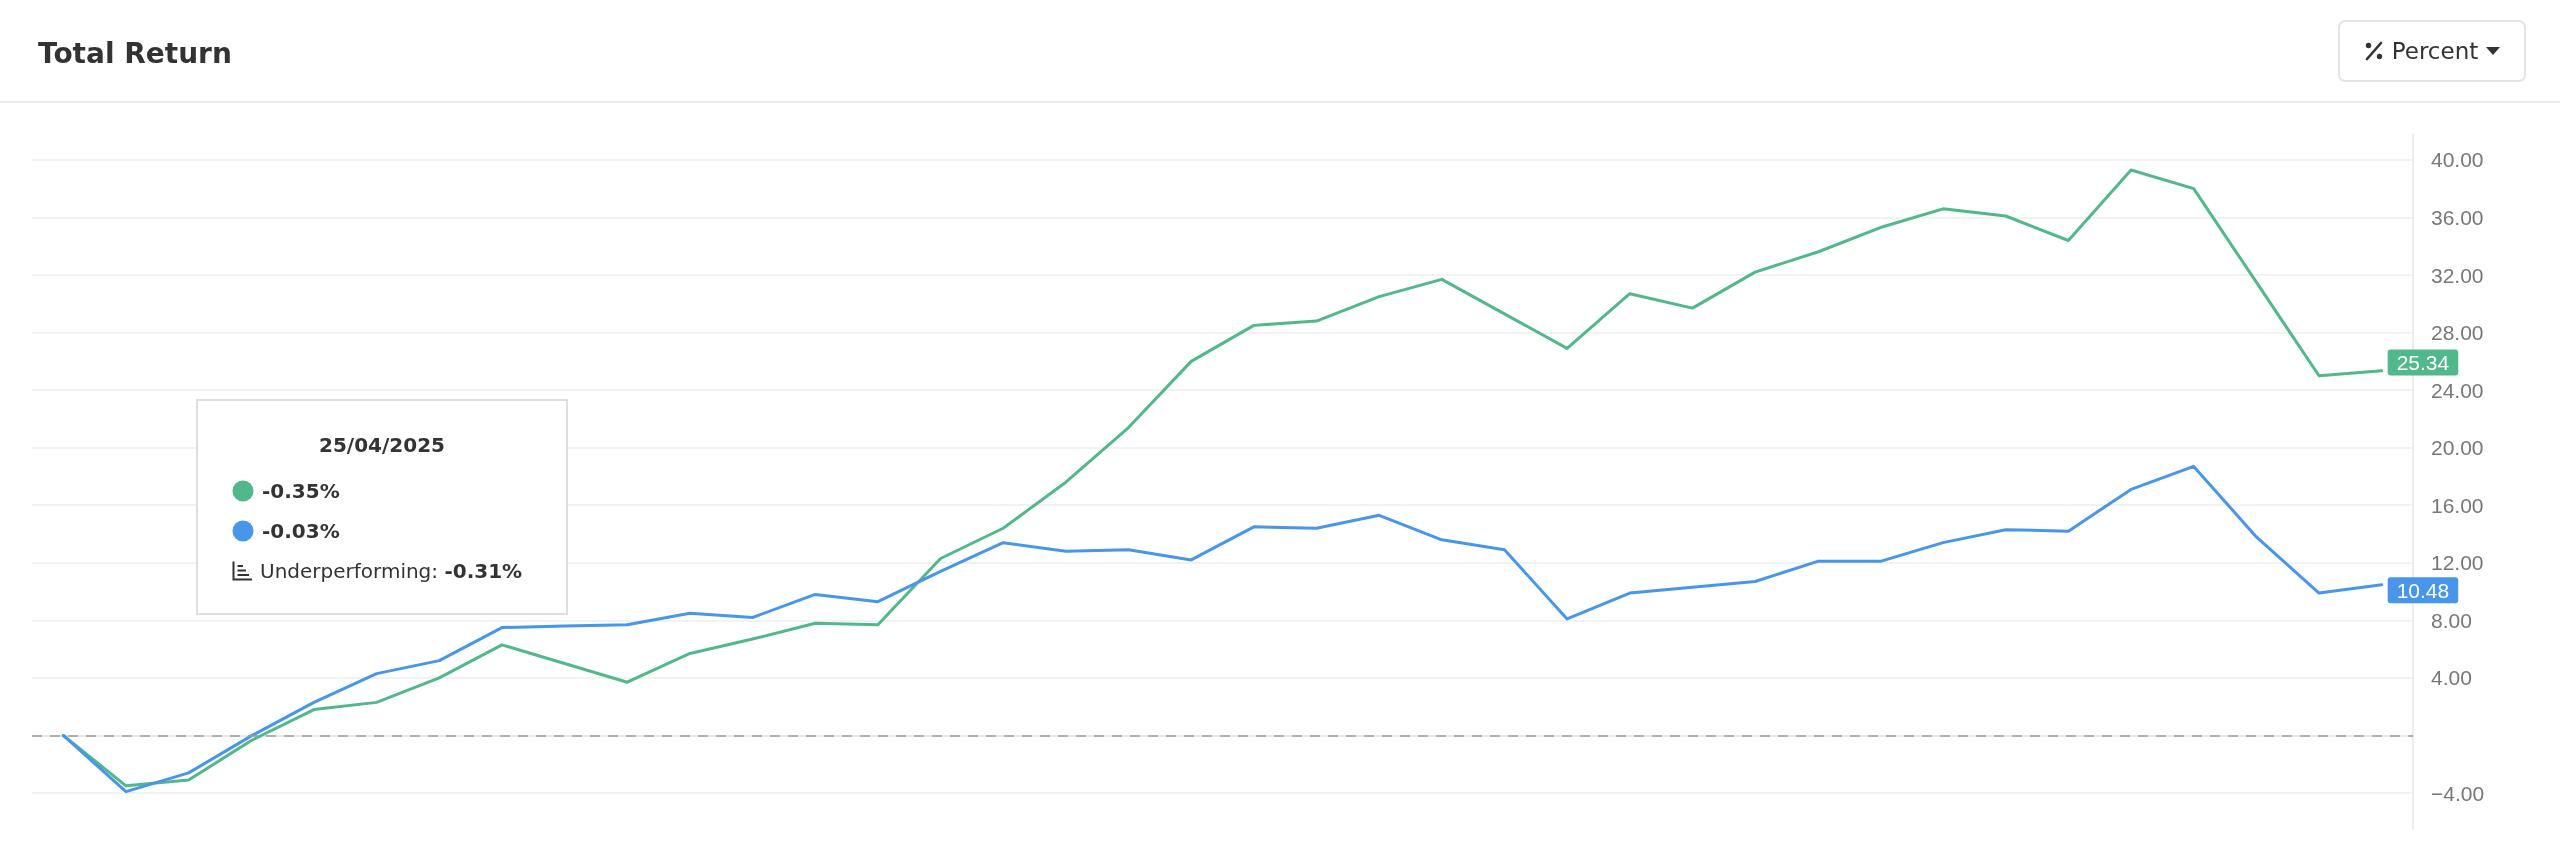 Image resolution: width=2560 pixels, height=850 pixels. Describe the element at coordinates (2457, 217) in the screenshot. I see `y-tick-label: 36.00` at that location.